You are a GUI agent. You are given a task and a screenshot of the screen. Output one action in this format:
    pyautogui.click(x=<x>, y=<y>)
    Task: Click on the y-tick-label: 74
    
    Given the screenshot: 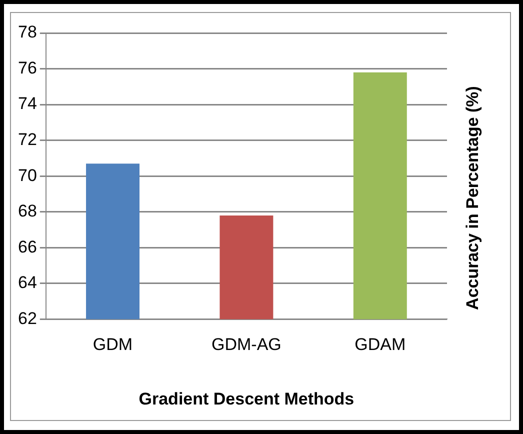 What is the action you would take?
    pyautogui.click(x=27, y=104)
    